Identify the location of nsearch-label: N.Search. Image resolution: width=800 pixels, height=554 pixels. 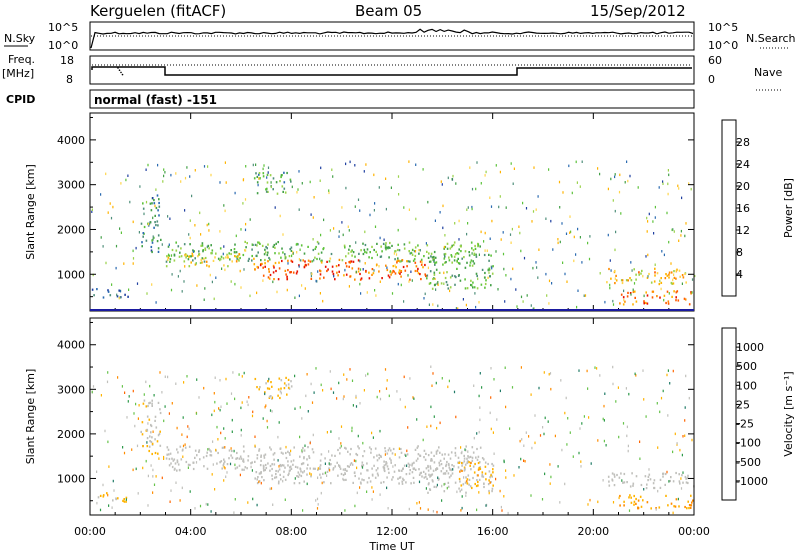
(771, 38).